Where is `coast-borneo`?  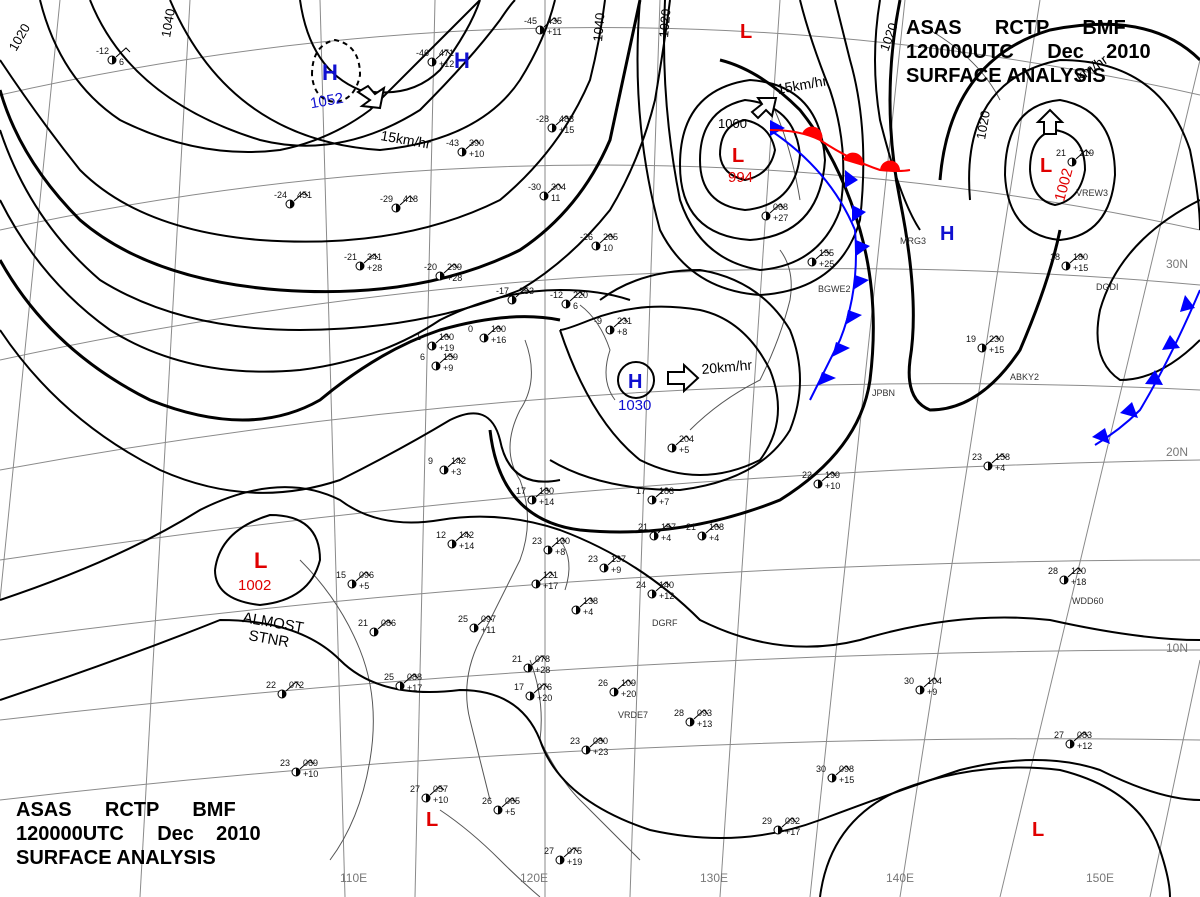
coast-borneo is located at coordinates (490, 853).